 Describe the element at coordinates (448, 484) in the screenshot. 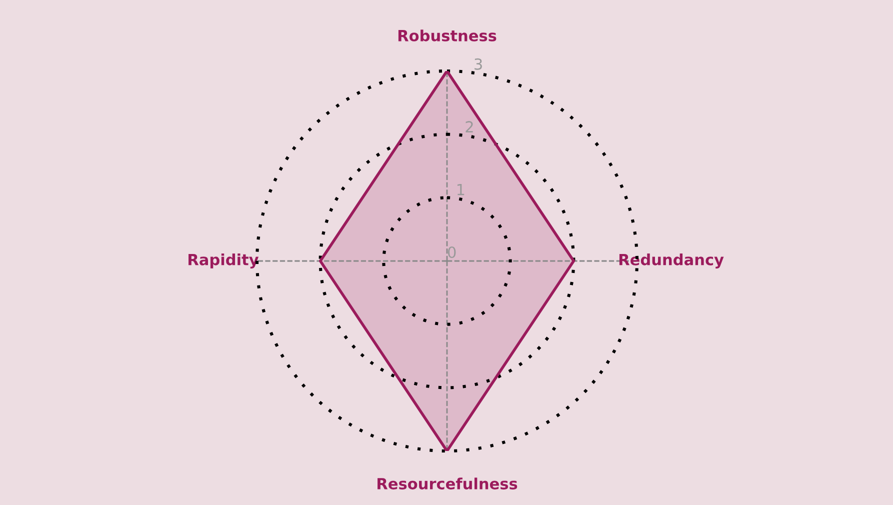

I see `spoke-label: Resourcefulness` at that location.